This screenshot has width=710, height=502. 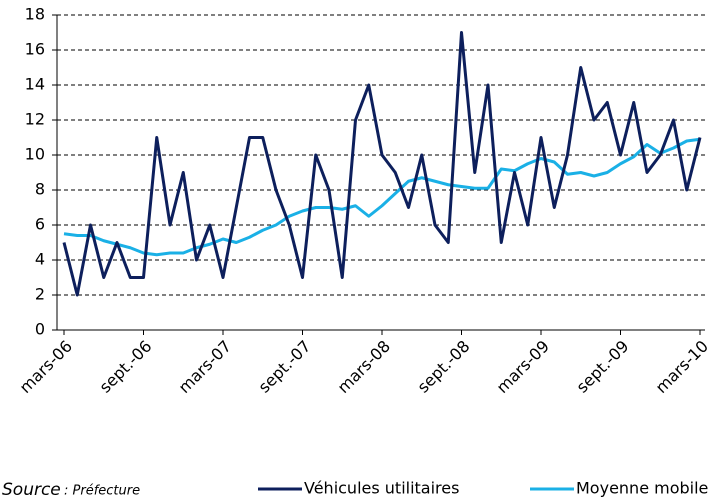 What do you see at coordinates (642, 488) in the screenshot?
I see `legend-label: Moyenne mobile` at bounding box center [642, 488].